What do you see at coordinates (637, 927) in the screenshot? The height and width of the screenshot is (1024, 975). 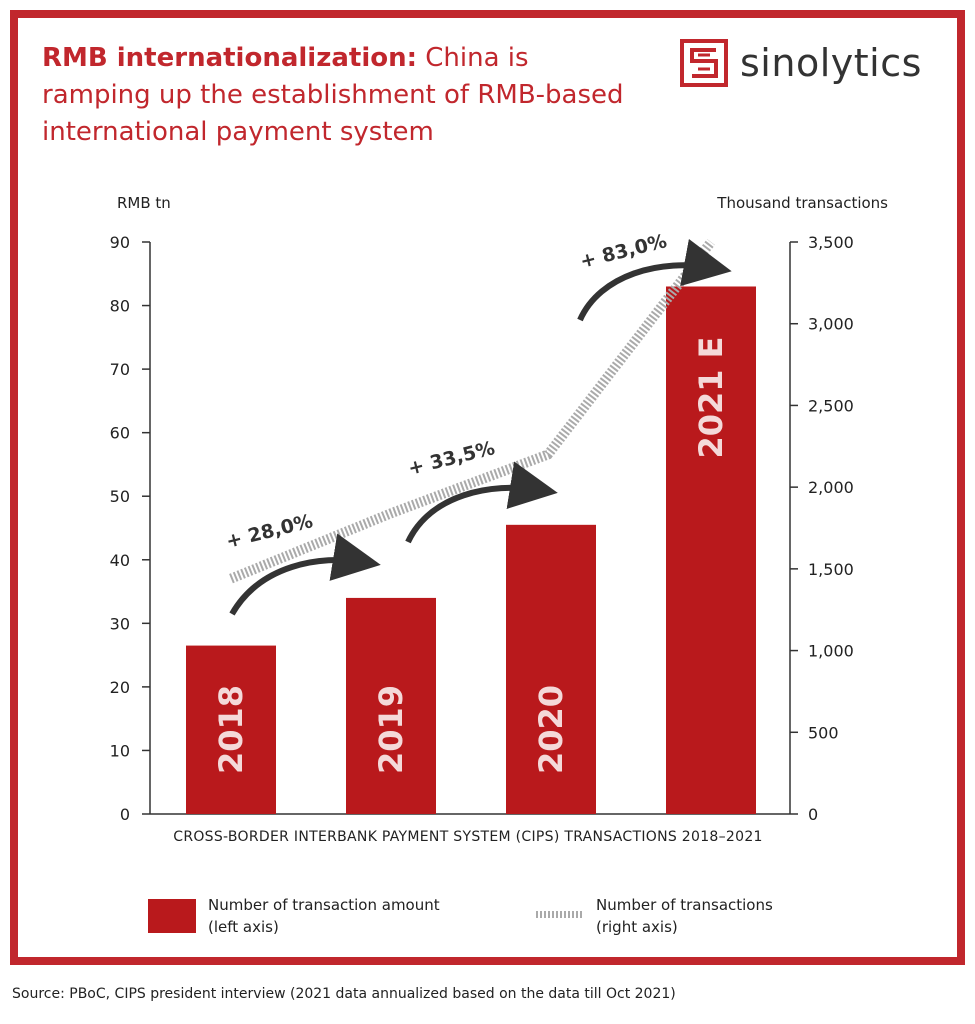 I see `legend-line-label-2: (right axis)` at bounding box center [637, 927].